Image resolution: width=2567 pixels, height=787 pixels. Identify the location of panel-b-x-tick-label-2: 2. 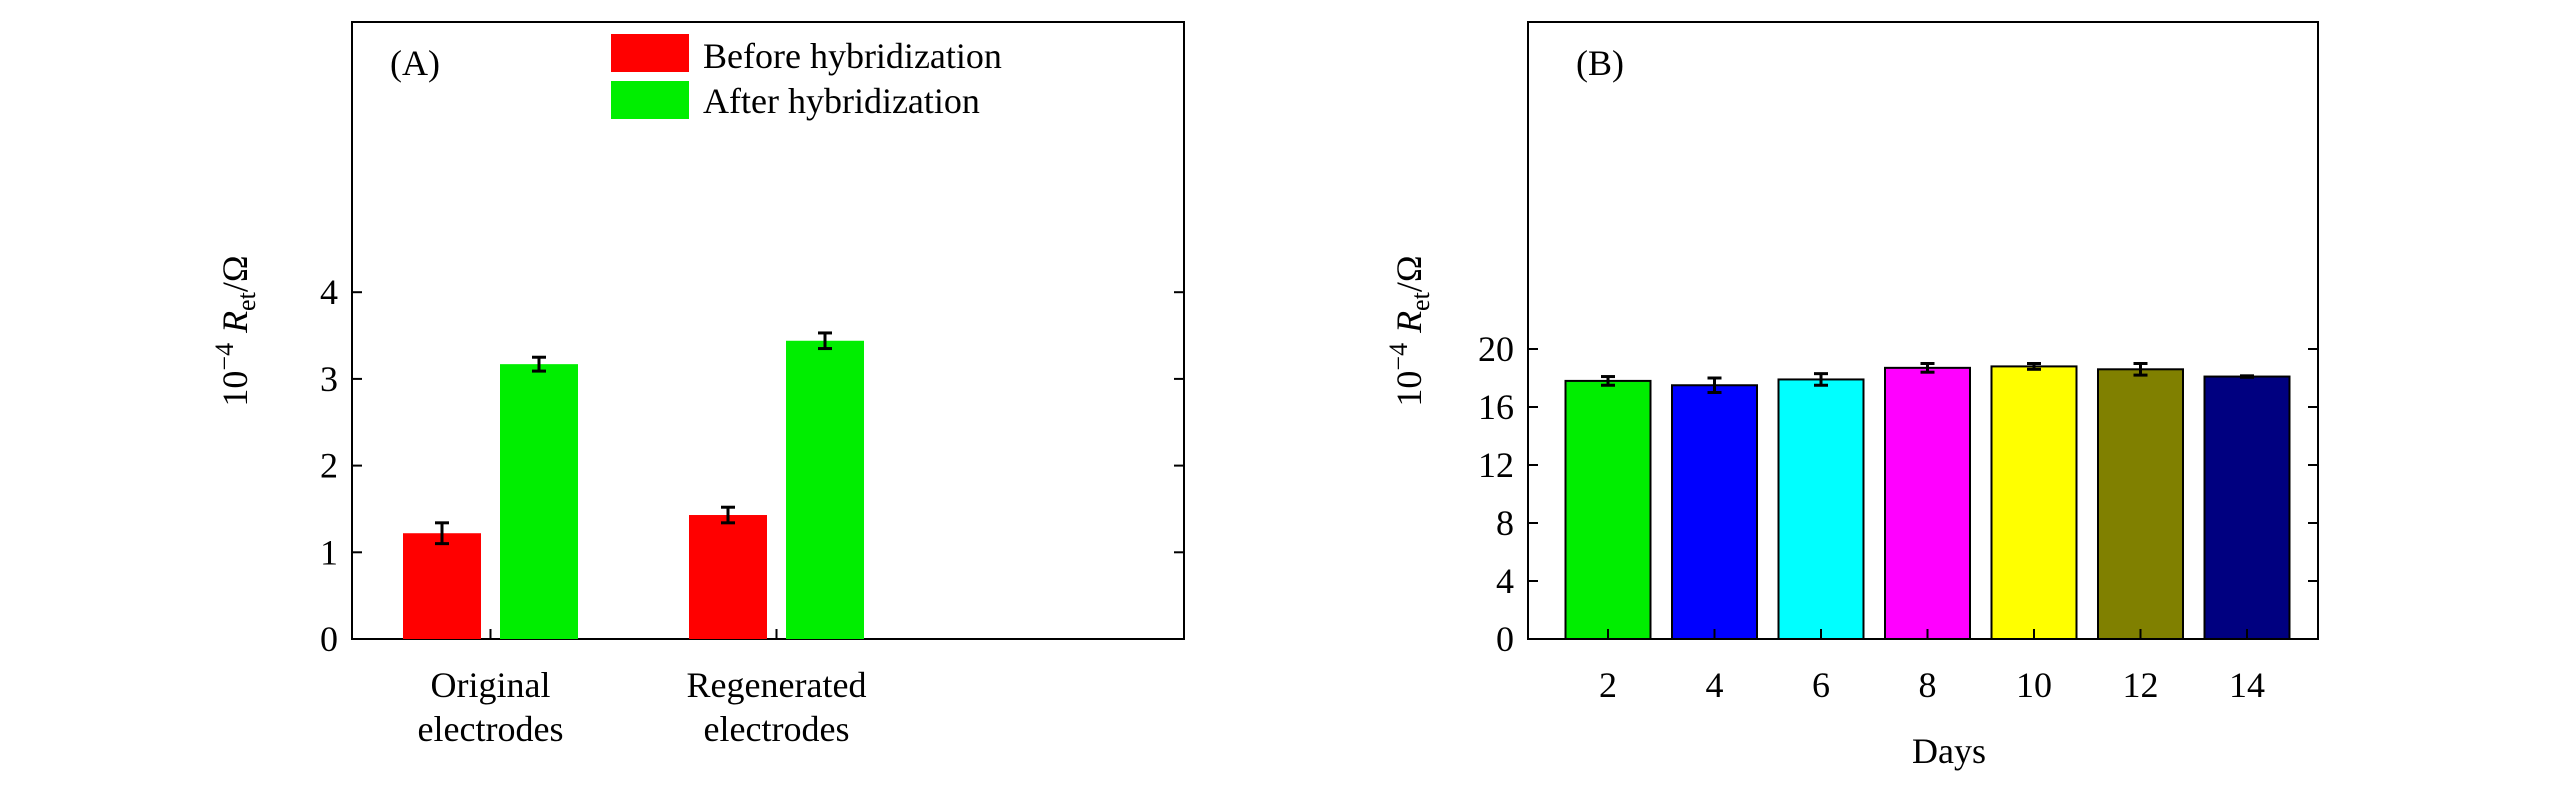
(1608, 685).